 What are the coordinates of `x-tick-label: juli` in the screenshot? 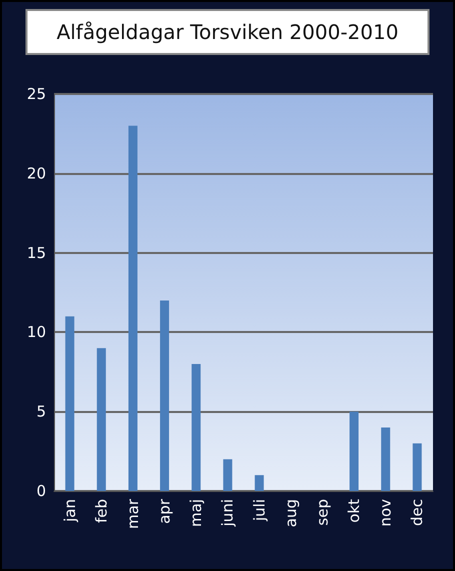 It's located at (259, 510).